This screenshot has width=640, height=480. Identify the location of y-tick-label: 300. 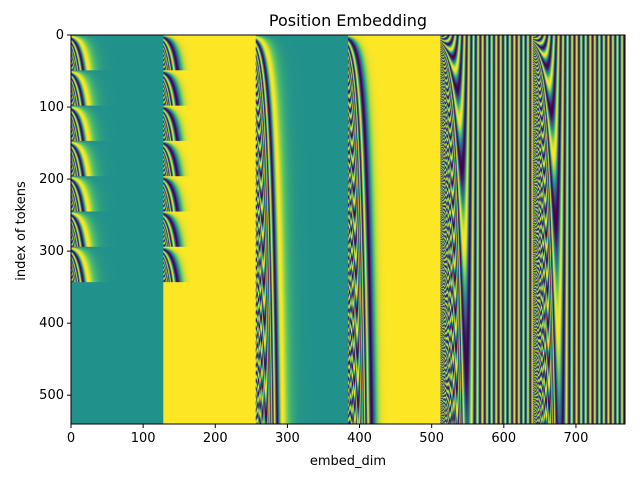
(51, 251).